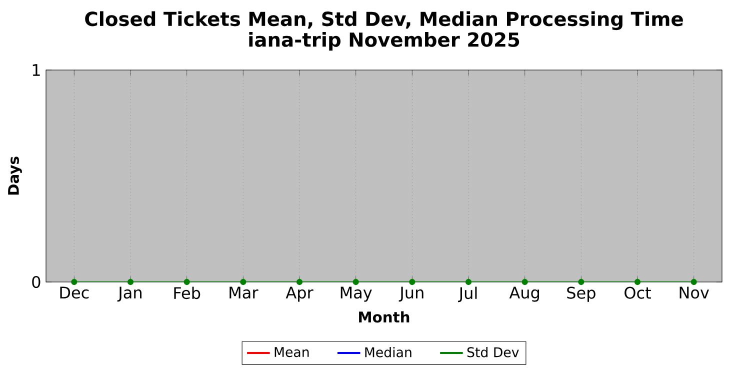  Describe the element at coordinates (388, 352) in the screenshot. I see `legend-label: Median` at that location.